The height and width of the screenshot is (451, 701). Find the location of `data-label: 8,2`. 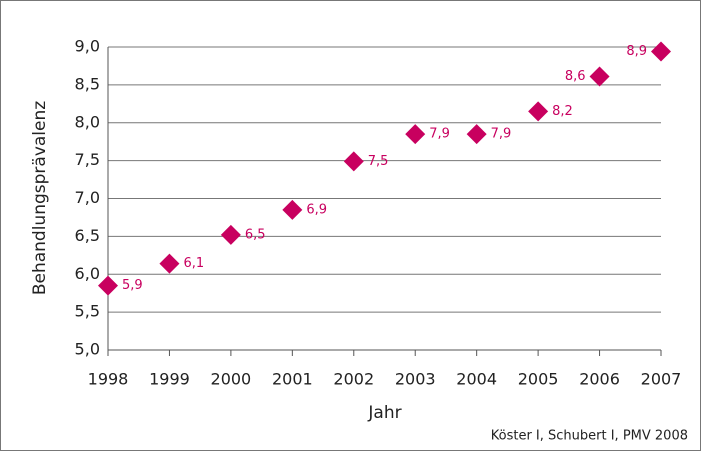

data-label: 8,2 is located at coordinates (562, 111).